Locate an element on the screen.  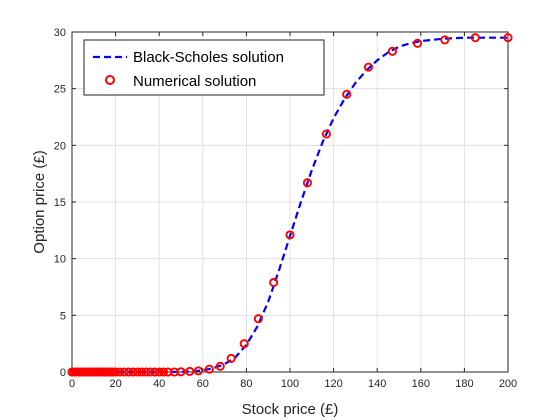
legend-label-black-scholes: Black-Scholes solution is located at coordinates (208, 57).